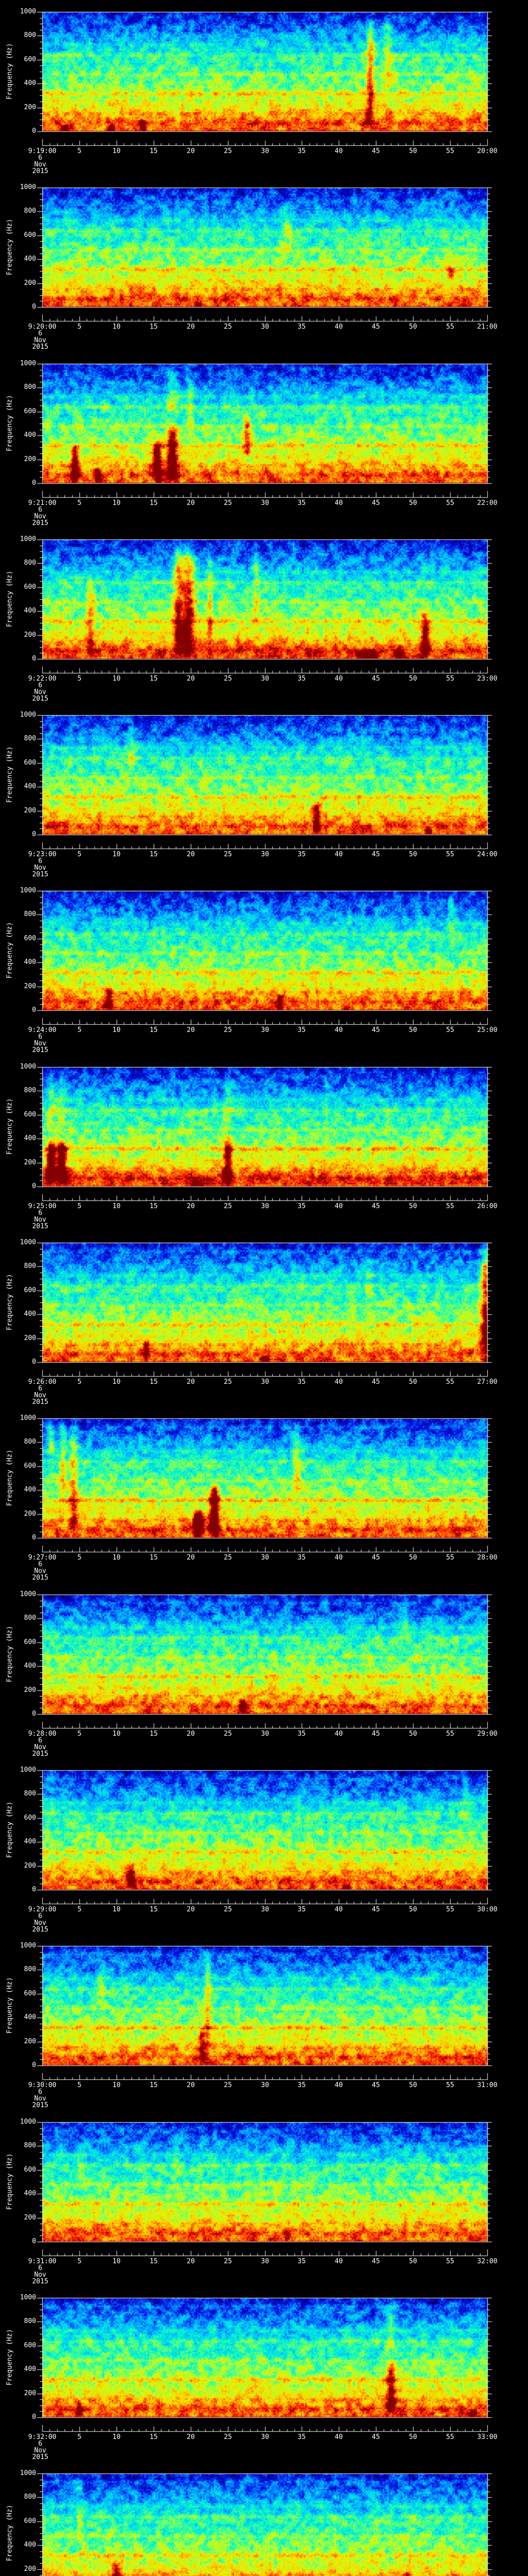 The width and height of the screenshot is (528, 2576). What do you see at coordinates (487, 327) in the screenshot?
I see `end-time-label: 21:00` at bounding box center [487, 327].